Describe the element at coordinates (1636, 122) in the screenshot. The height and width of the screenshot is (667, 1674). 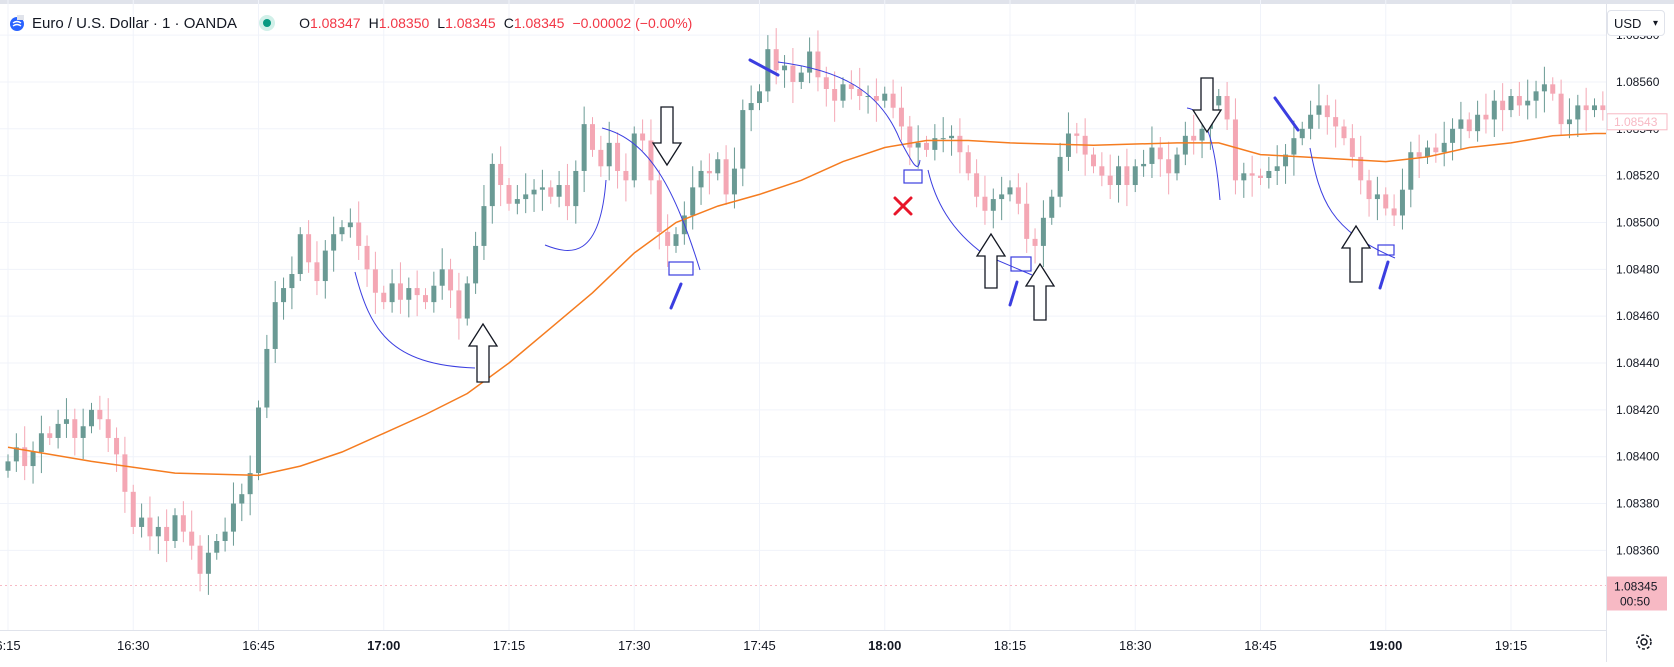
I see `ma-price-label: 1.08543` at that location.